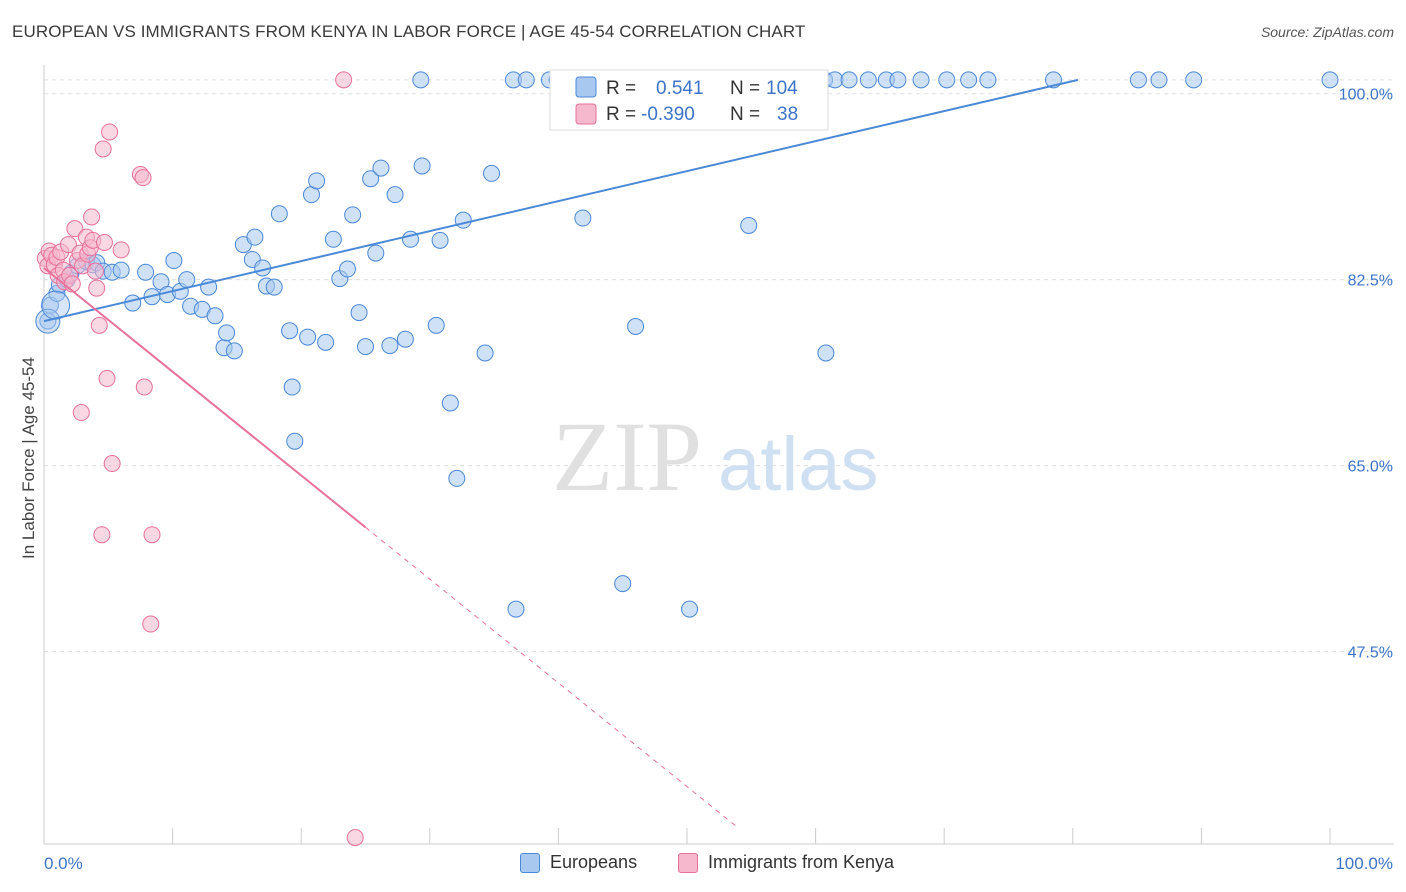  Describe the element at coordinates (1327, 32) in the screenshot. I see `source-label: Source: ZipAtlas.com` at that location.